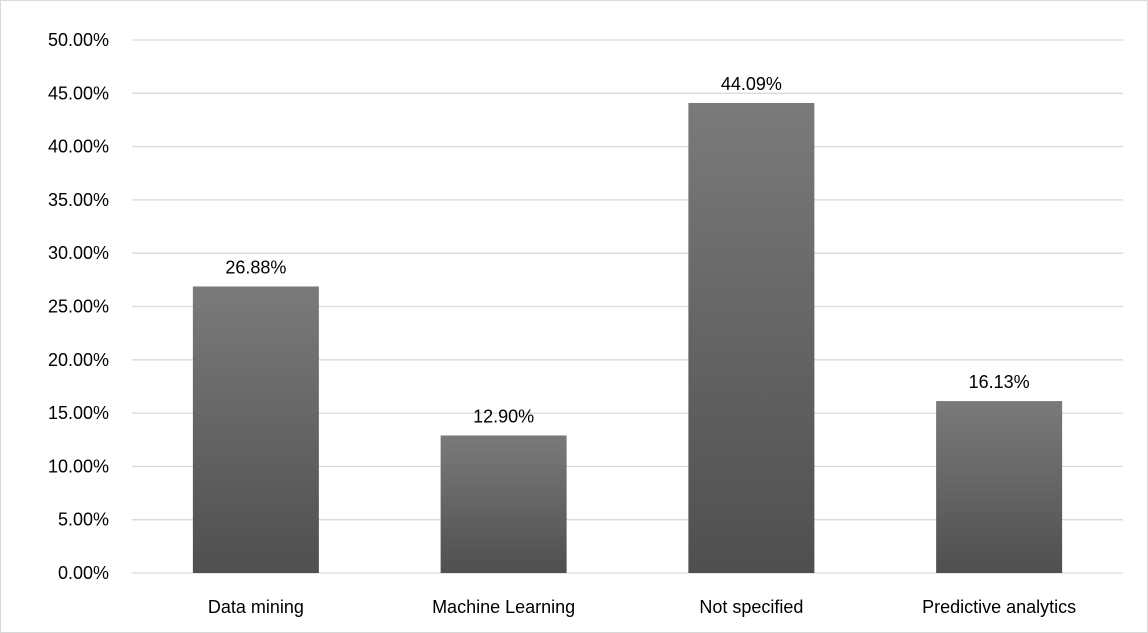 The width and height of the screenshot is (1148, 633). I want to click on data-label: 16.13%, so click(999, 382).